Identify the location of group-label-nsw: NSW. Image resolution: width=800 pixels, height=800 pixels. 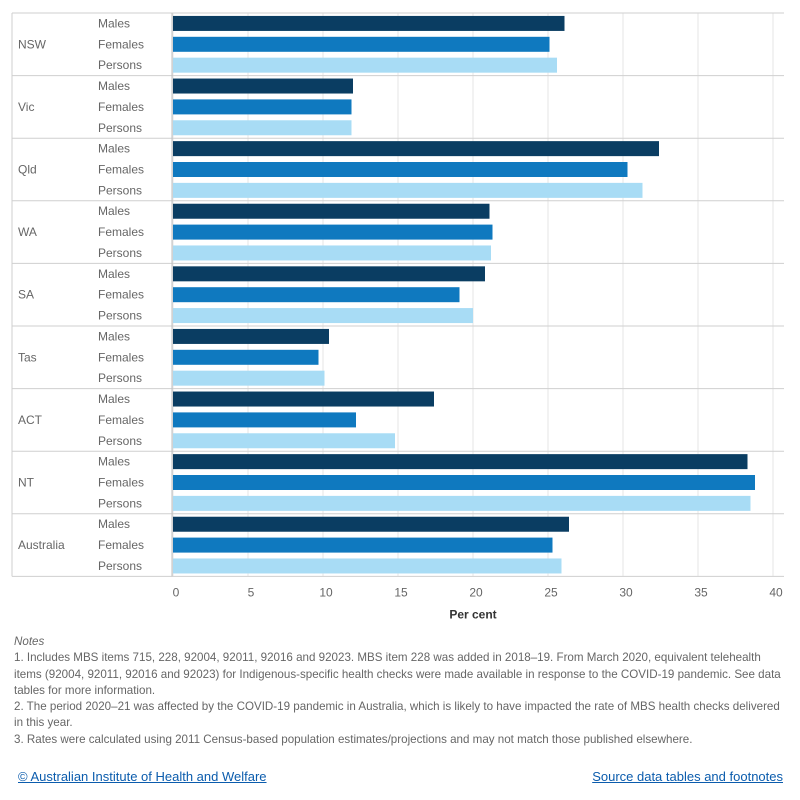
(32, 44).